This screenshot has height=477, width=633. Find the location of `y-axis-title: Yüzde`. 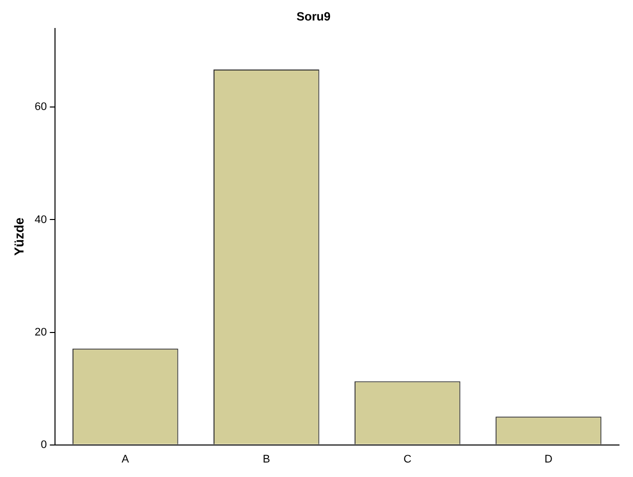

y-axis-title: Yüzde is located at coordinates (18, 236).